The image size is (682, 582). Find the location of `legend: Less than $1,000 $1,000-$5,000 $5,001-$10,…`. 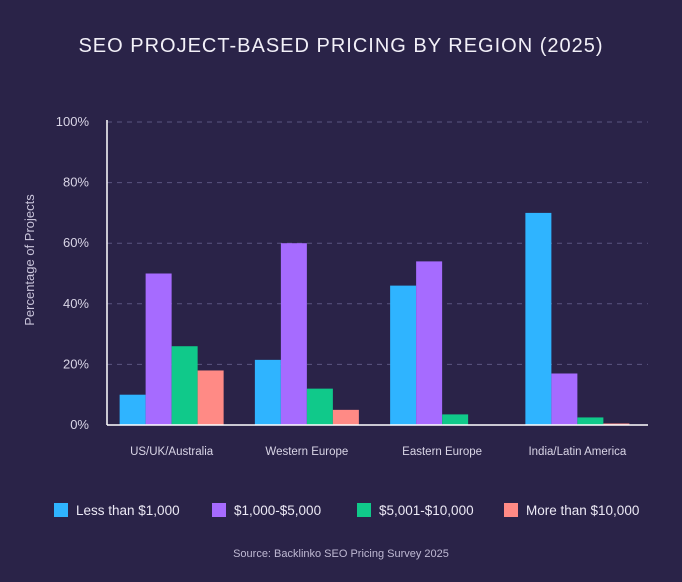

legend: Less than $1,000 $1,000-$5,000 $5,001-$10,… is located at coordinates (346, 510).